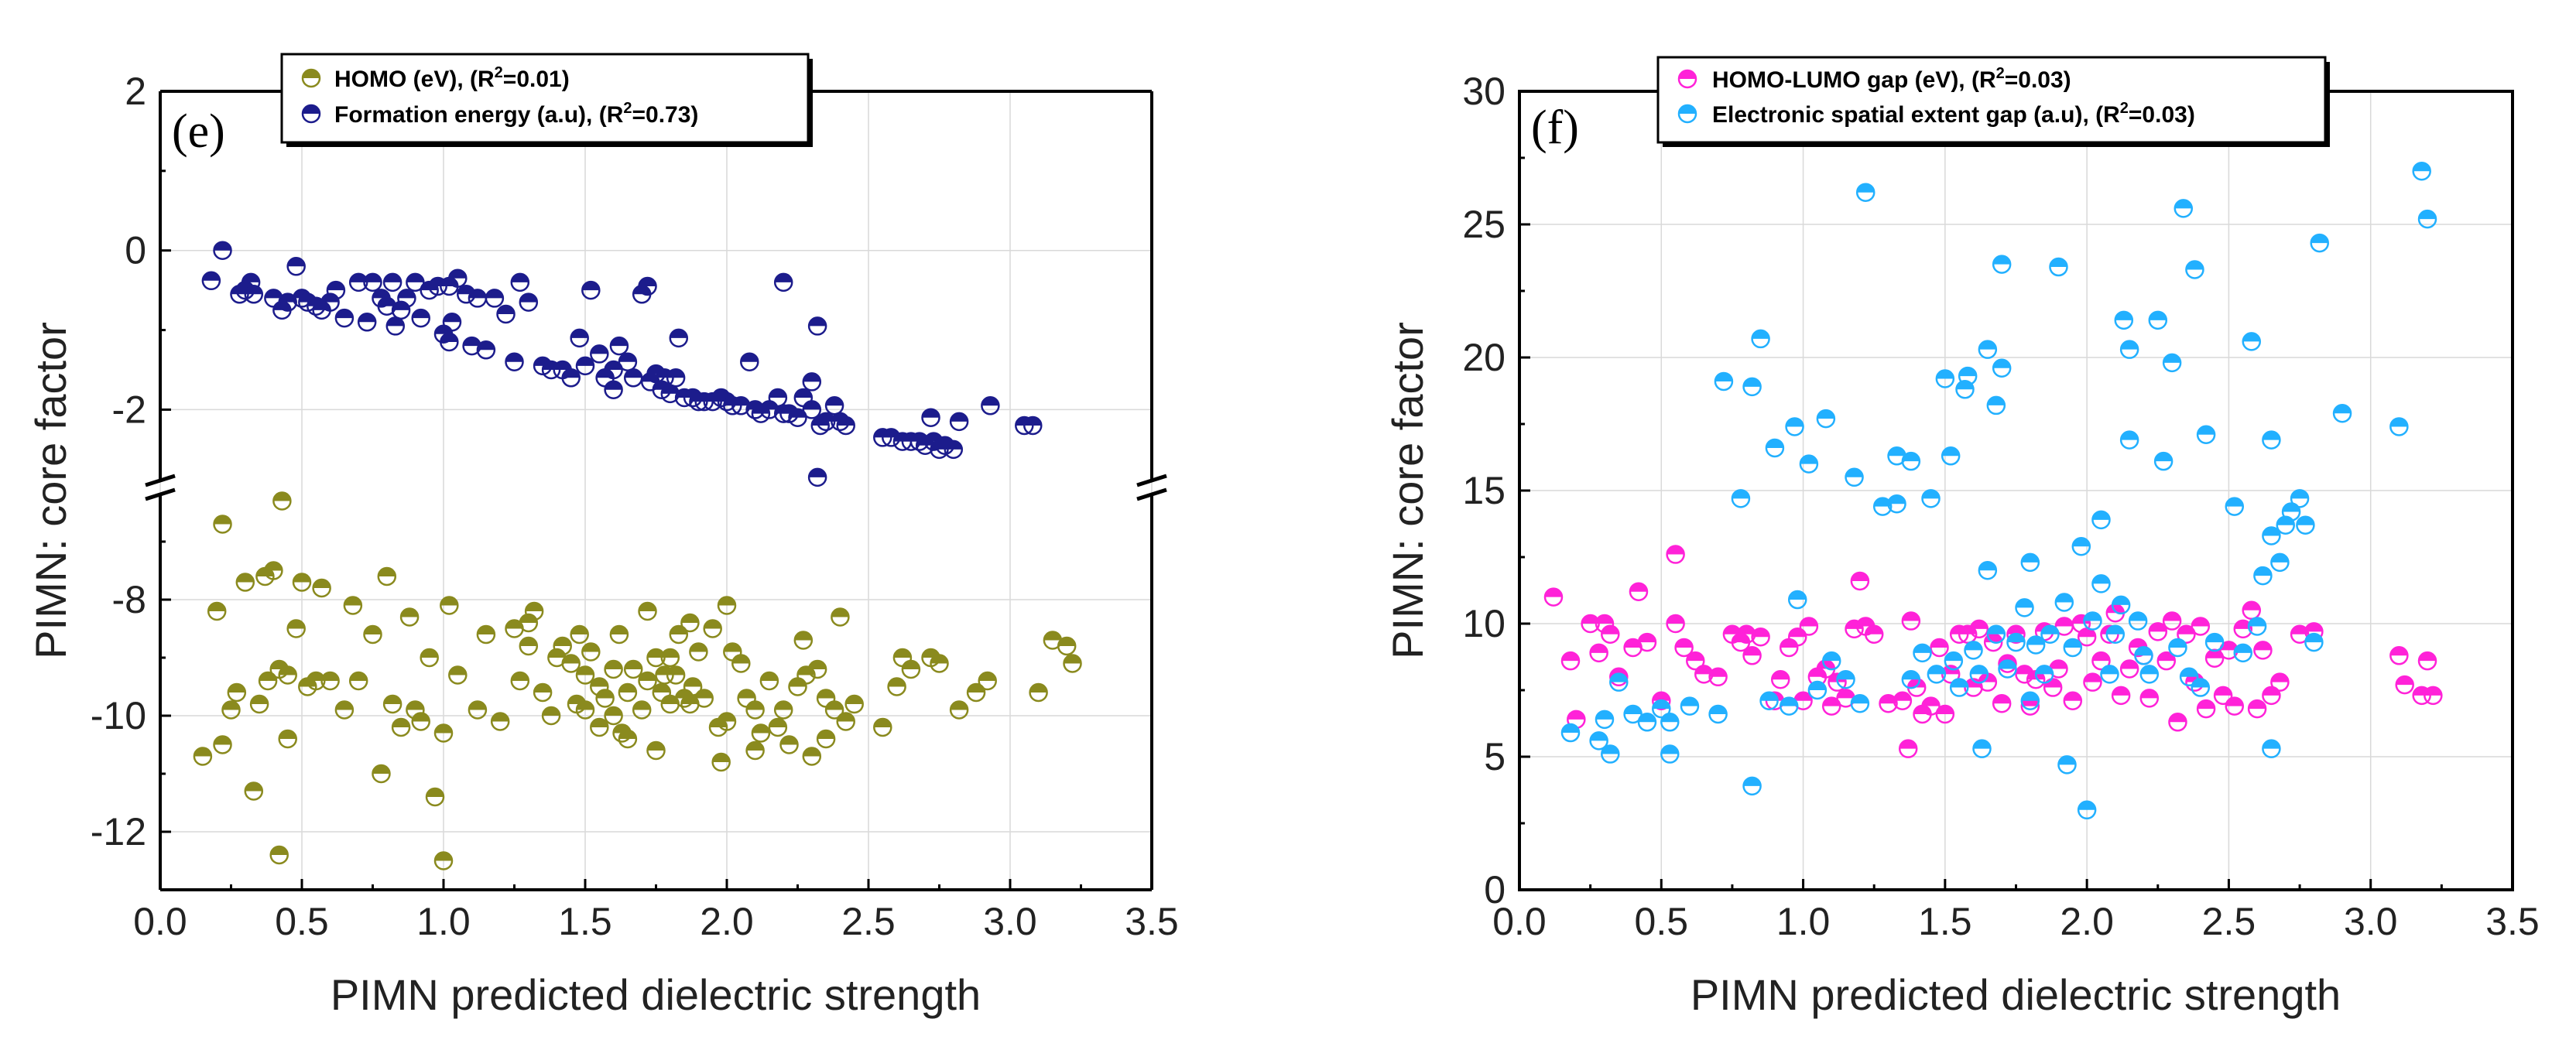 The width and height of the screenshot is (2576, 1043). Describe the element at coordinates (1495, 756) in the screenshot. I see `f-y-tick-label: 5` at that location.